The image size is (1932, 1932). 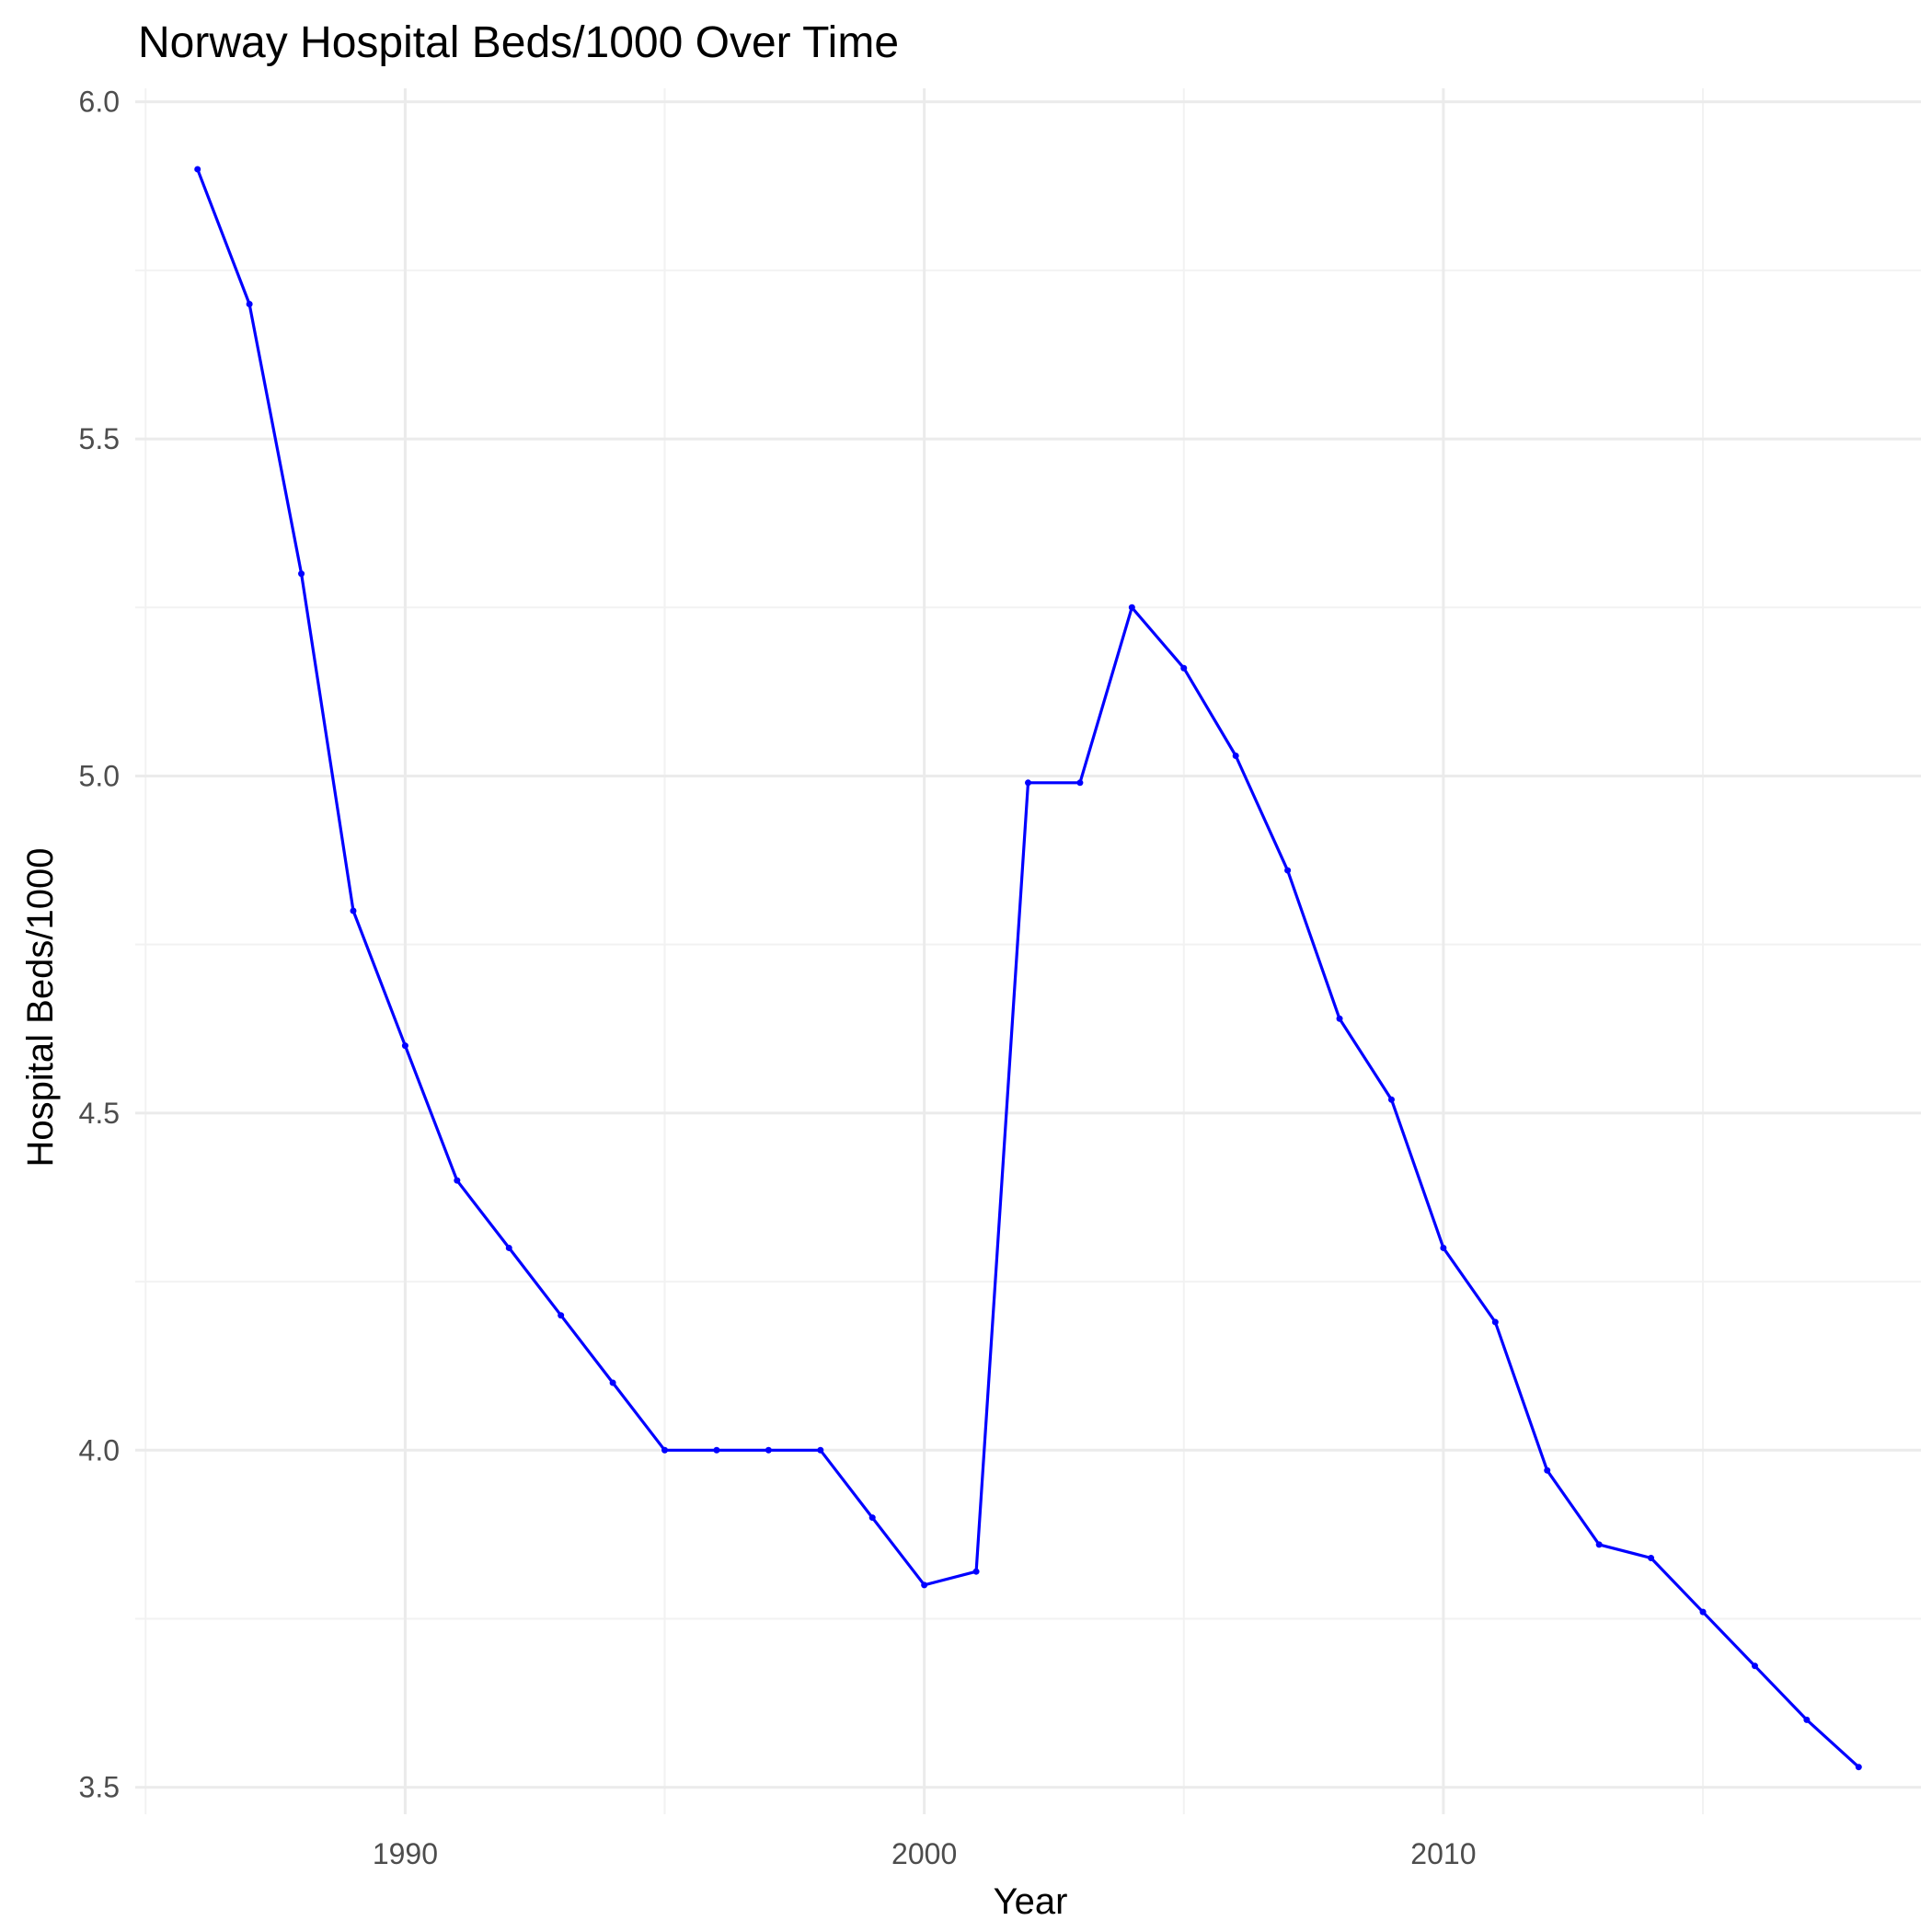 What do you see at coordinates (99, 775) in the screenshot?
I see `y-tick-label: 5.0` at bounding box center [99, 775].